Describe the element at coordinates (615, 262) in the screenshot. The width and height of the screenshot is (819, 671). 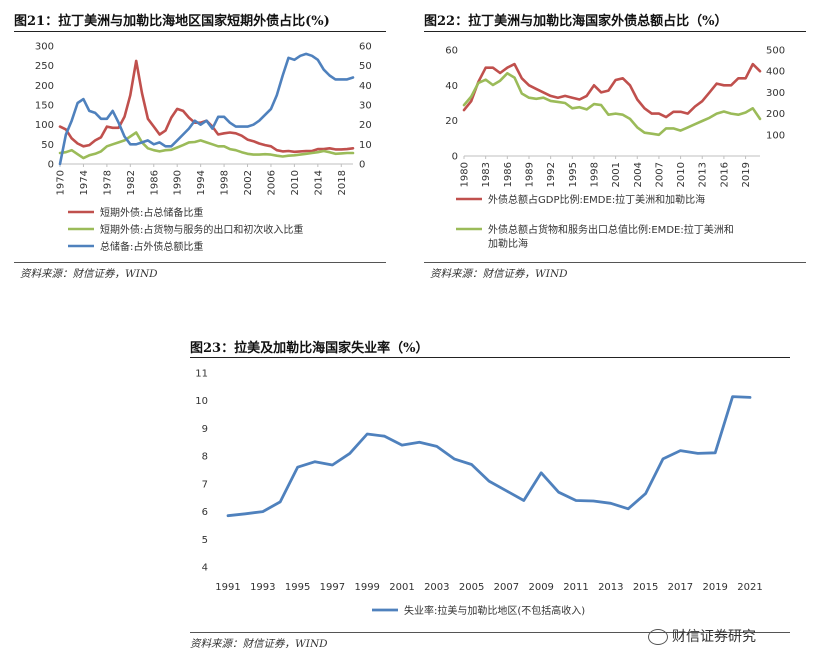
I see `chart22-bottom-rule` at that location.